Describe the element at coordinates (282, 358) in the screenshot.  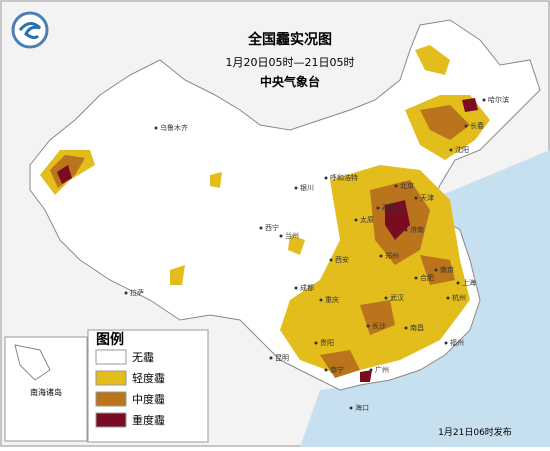
I see `city-label: 昆明` at that location.